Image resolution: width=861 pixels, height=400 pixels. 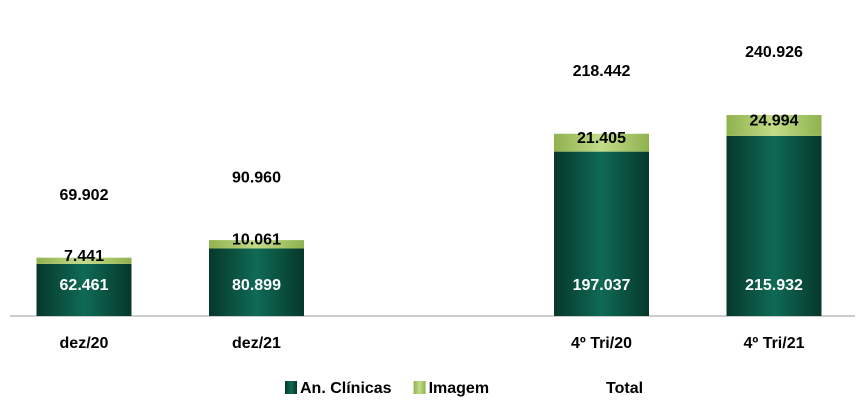 What do you see at coordinates (256, 285) in the screenshot?
I see `value-label: 80.899` at bounding box center [256, 285].